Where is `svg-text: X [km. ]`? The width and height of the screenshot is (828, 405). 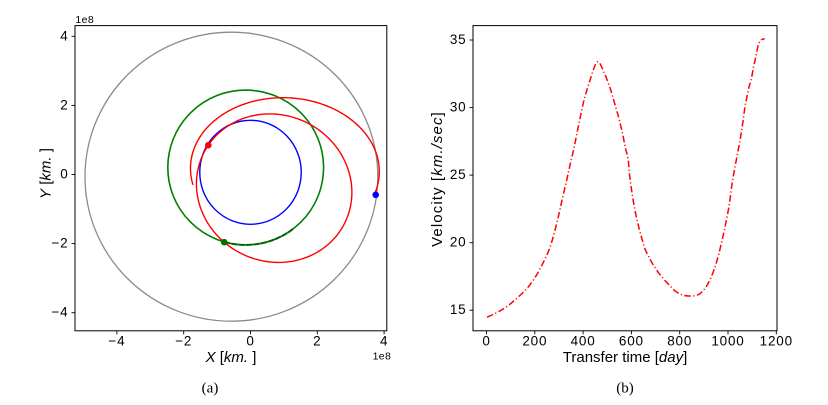
svg-text: X [km. ] is located at coordinates (231, 357).